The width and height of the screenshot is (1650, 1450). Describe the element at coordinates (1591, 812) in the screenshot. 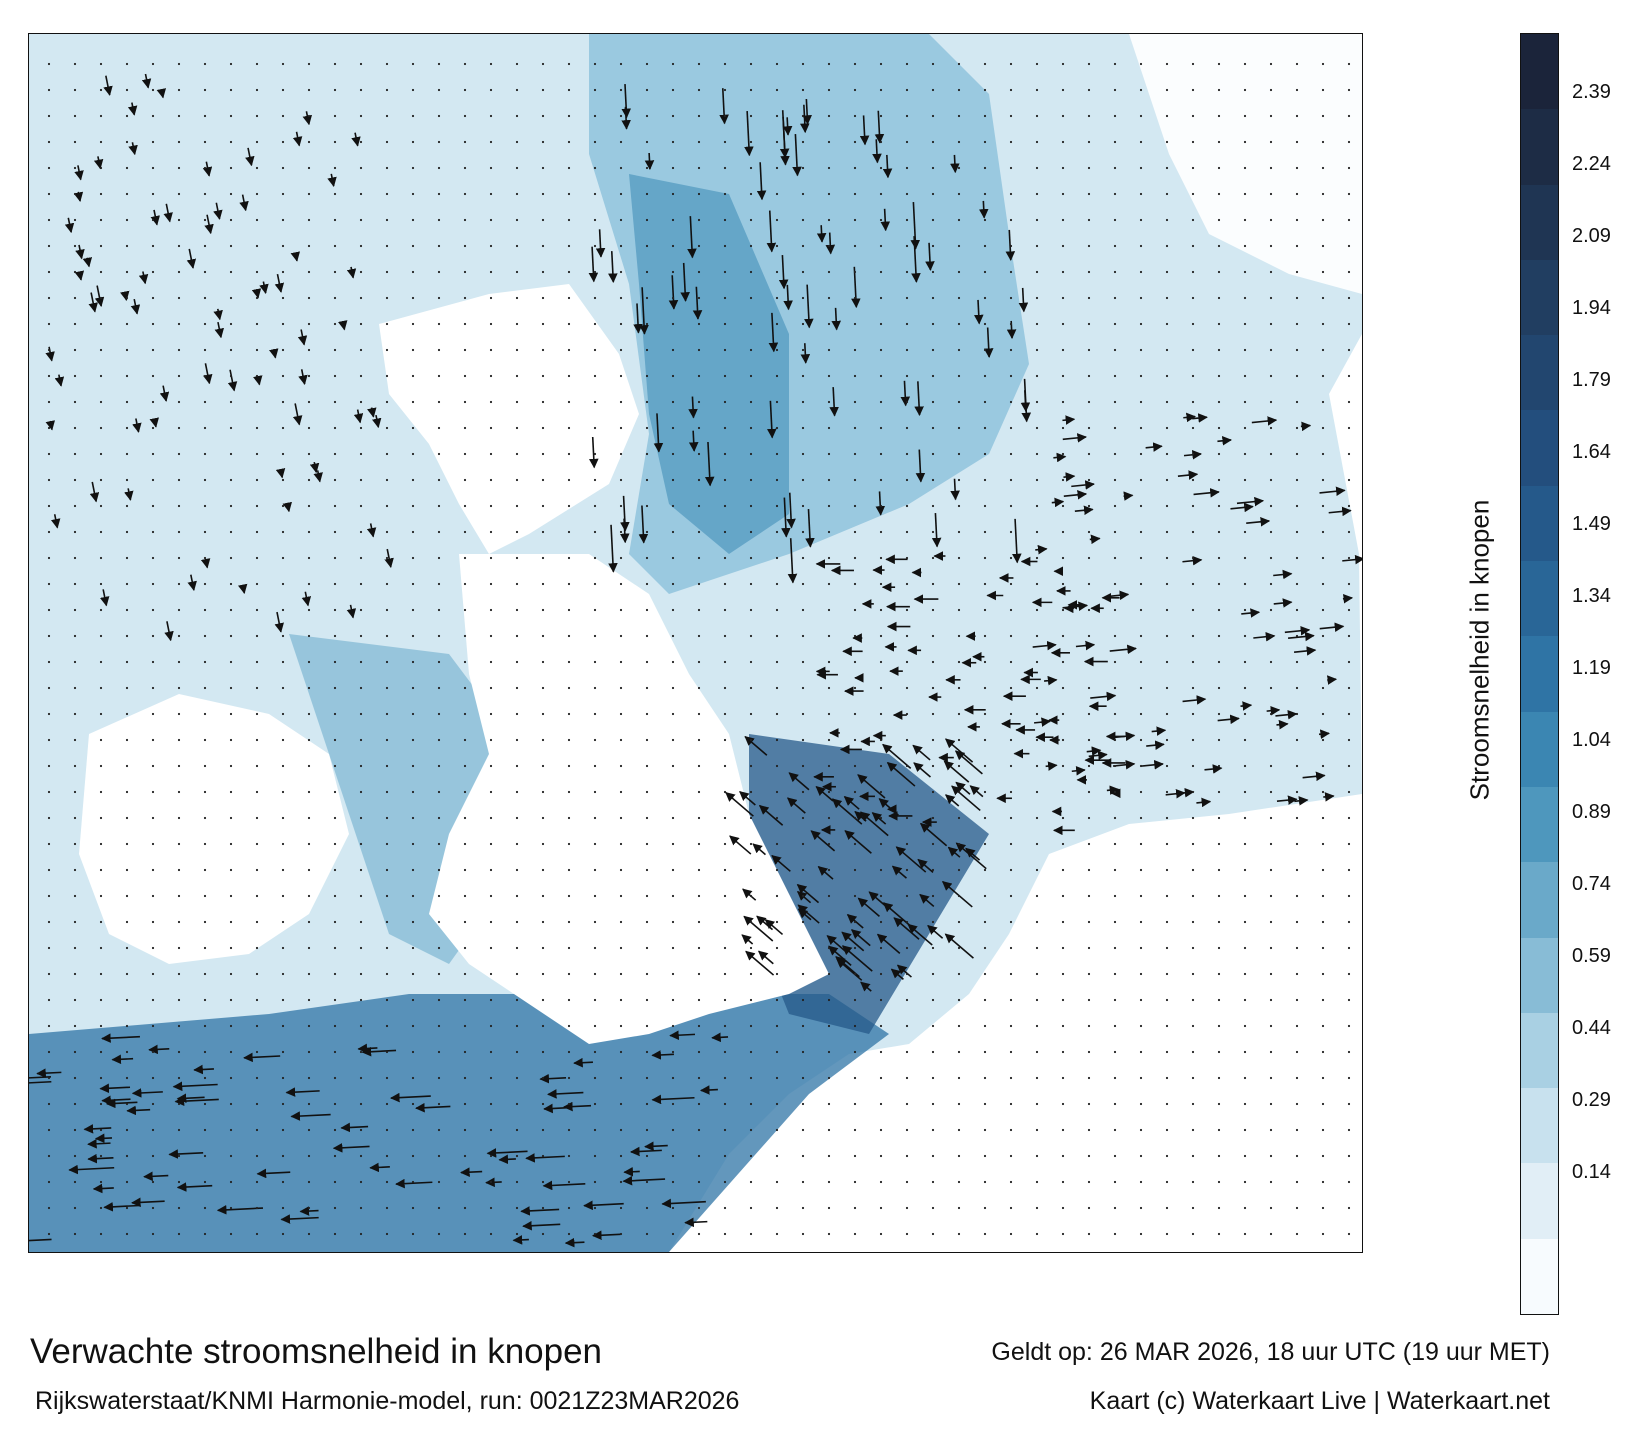

I see `legend-tick: 0.89` at that location.